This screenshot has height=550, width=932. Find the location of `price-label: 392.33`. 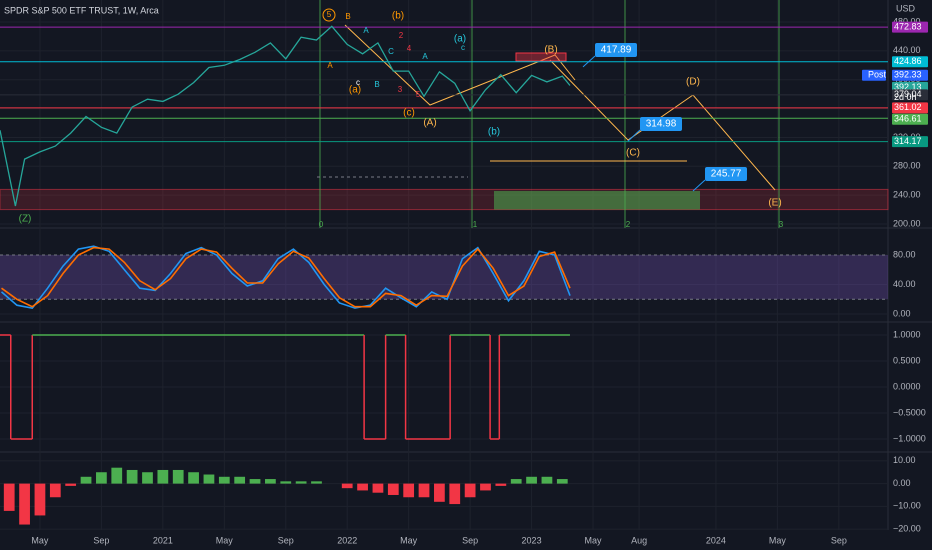

price-label: 392.33 is located at coordinates (908, 75).